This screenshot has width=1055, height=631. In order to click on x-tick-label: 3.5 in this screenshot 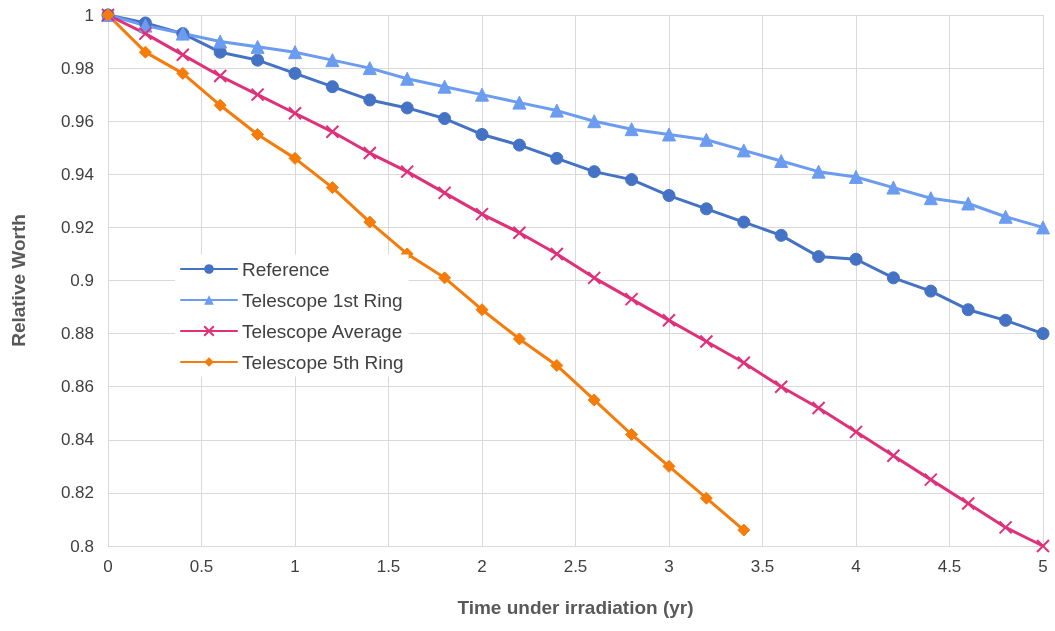, I will do `click(762, 566)`.